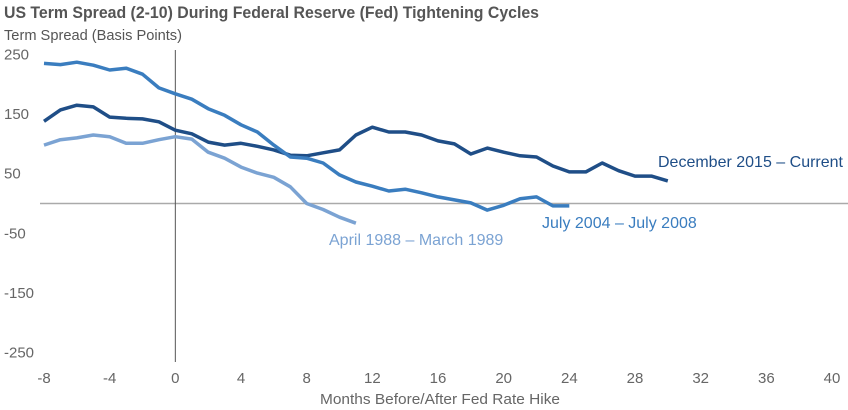 This screenshot has width=848, height=410. Describe the element at coordinates (12, 174) in the screenshot. I see `y-tick-label: 50` at that location.